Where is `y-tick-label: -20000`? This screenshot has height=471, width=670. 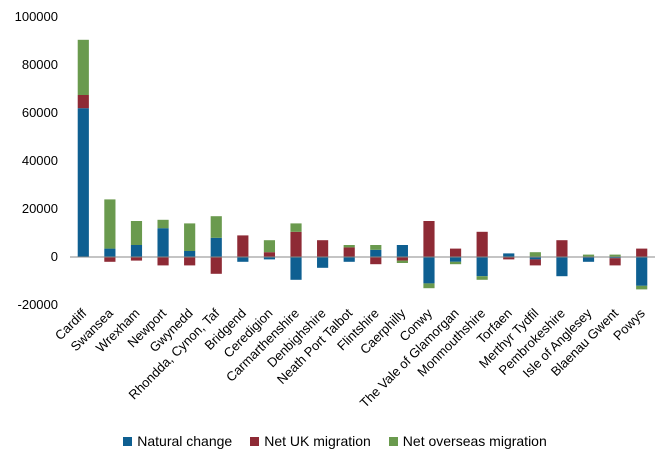
y-tick-label: -20000 is located at coordinates (38, 304).